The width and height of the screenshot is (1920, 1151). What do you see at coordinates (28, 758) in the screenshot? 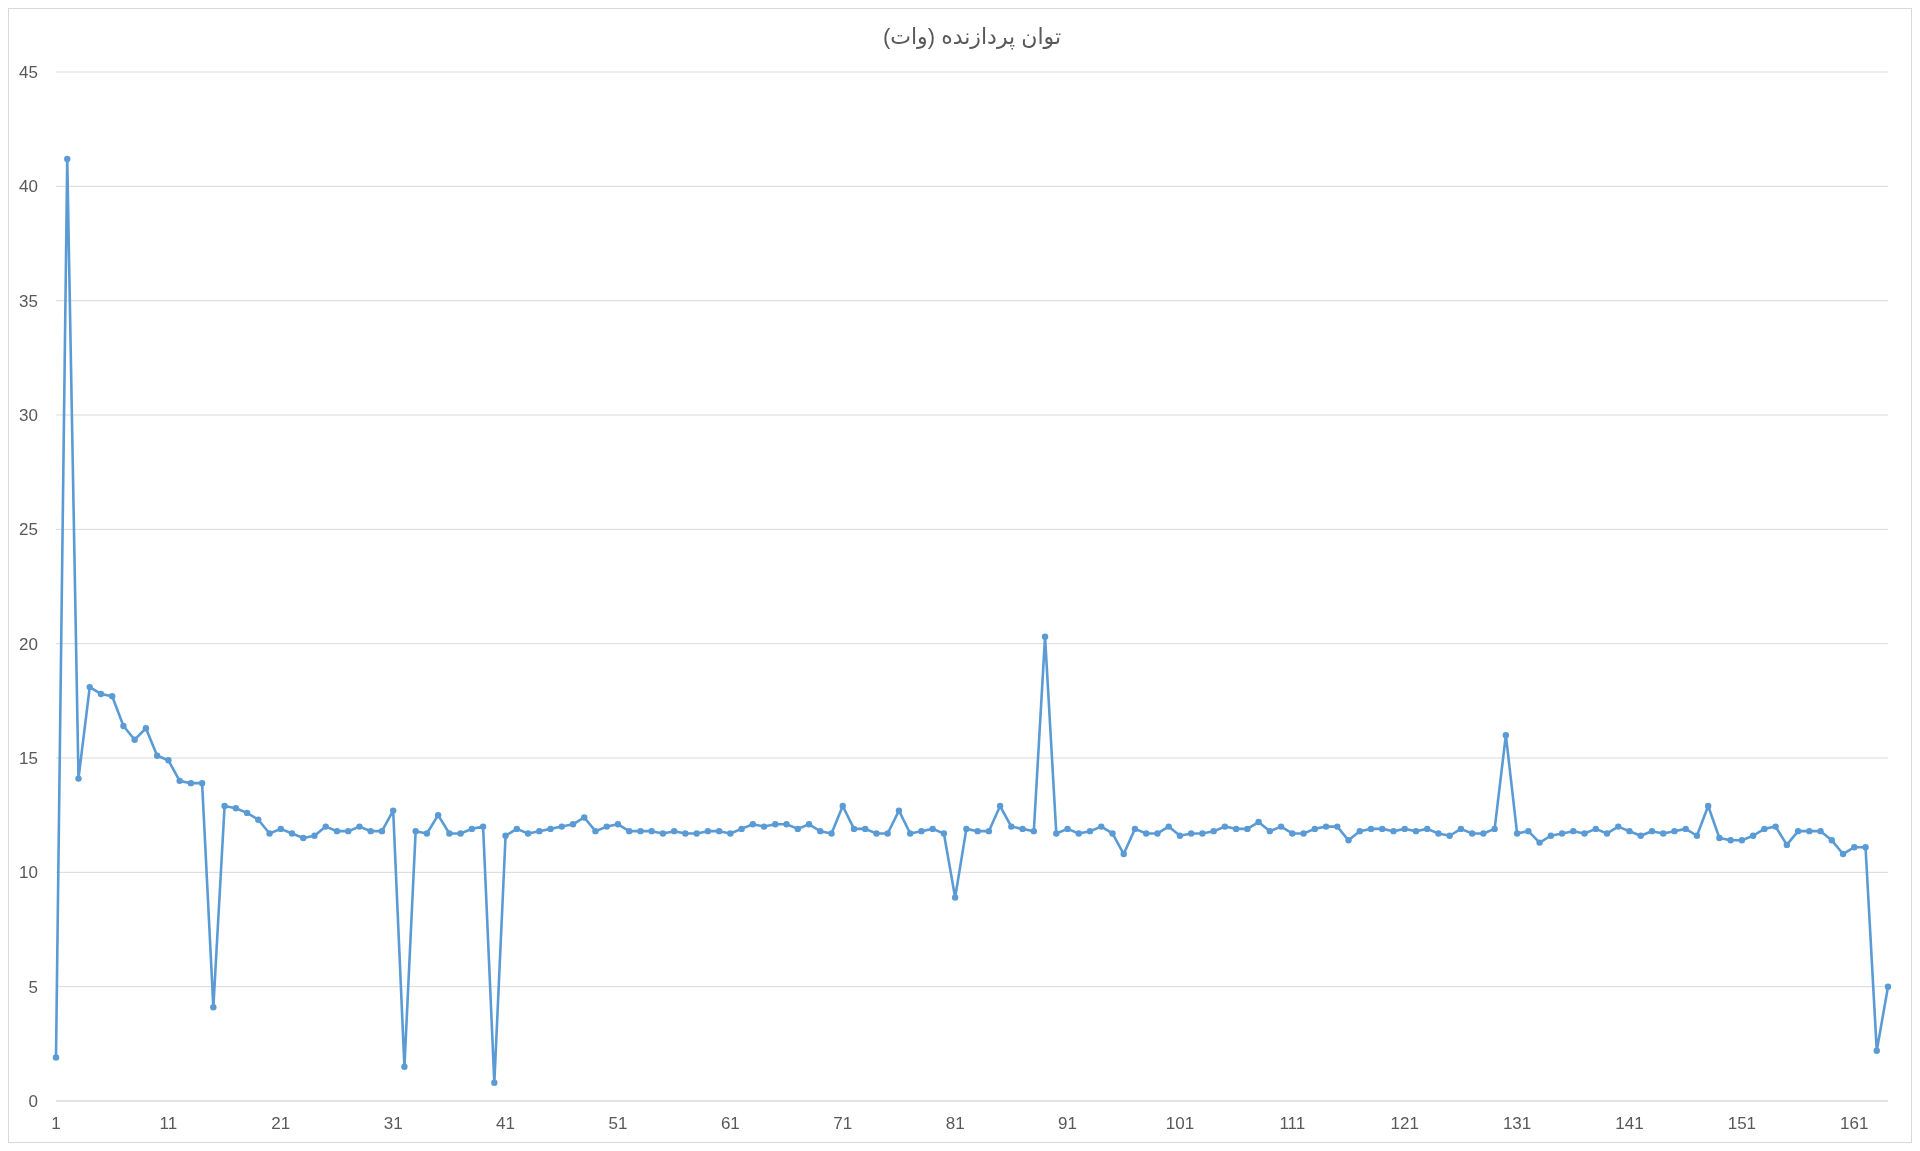
I see `y-tick-label: 15` at bounding box center [28, 758].